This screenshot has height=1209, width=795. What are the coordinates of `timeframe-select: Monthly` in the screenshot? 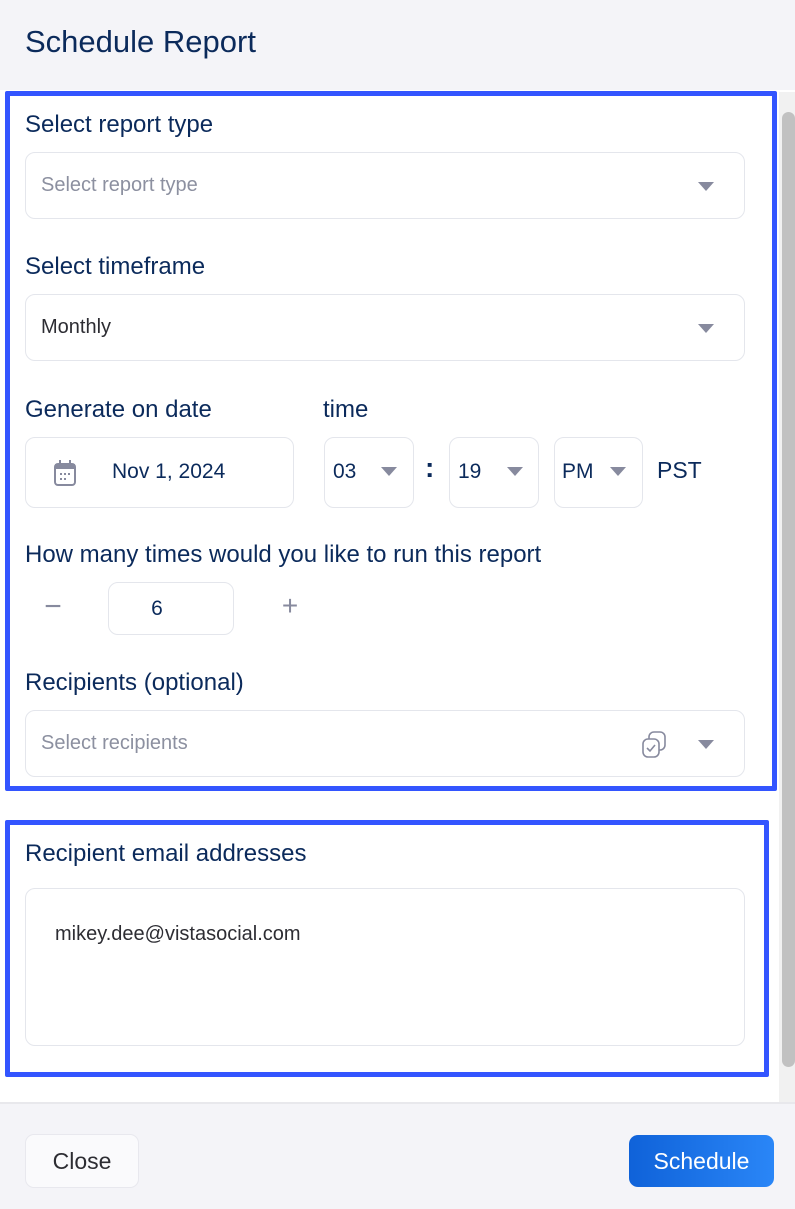 It's located at (385, 327).